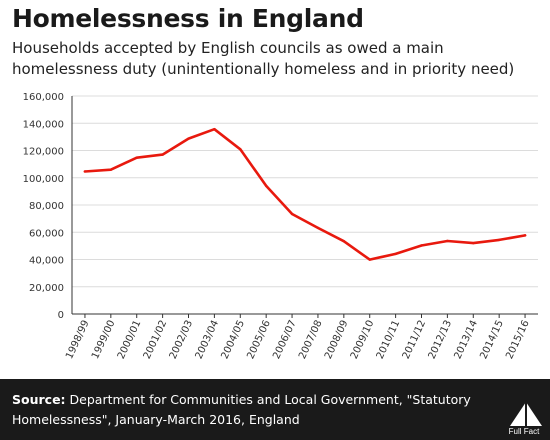 This screenshot has height=440, width=550. Describe the element at coordinates (285, 340) in the screenshot. I see `x-tick-label: 2006/07` at that location.